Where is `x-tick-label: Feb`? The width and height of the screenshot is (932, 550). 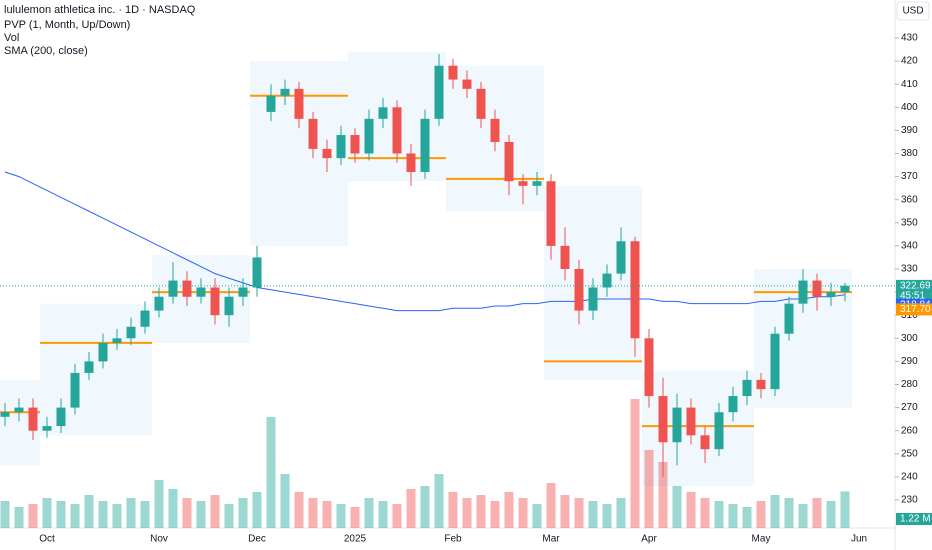 x-tick-label: Feb is located at coordinates (453, 539).